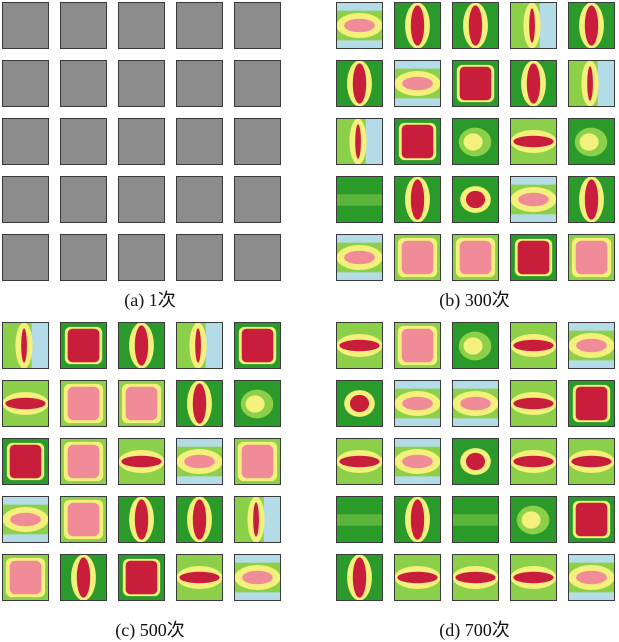 The height and width of the screenshot is (642, 619). I want to click on caption-c: (c) 500次, so click(150, 630).